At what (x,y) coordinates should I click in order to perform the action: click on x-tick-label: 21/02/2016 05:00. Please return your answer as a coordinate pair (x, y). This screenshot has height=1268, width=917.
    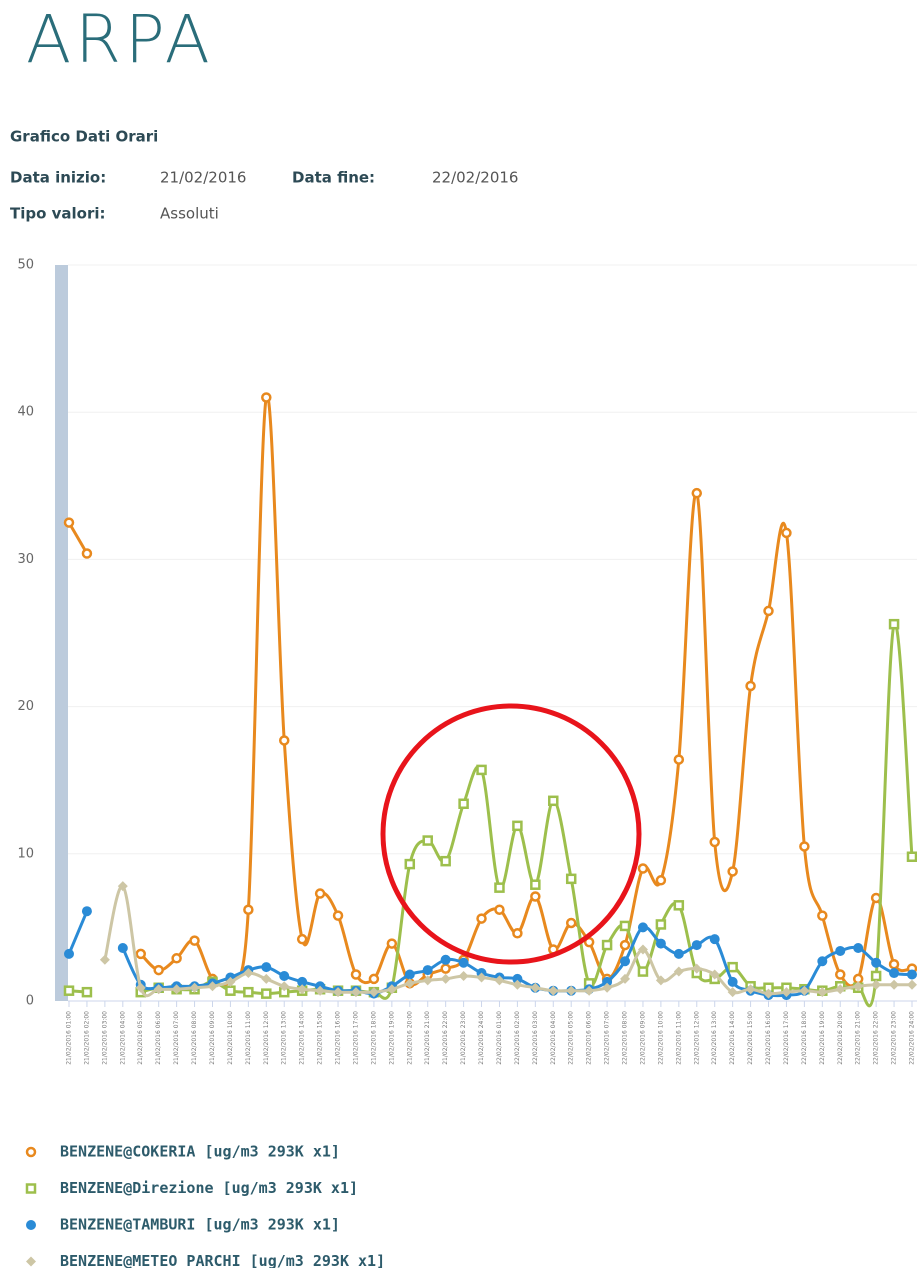
    Looking at the image, I should click on (140, 1038).